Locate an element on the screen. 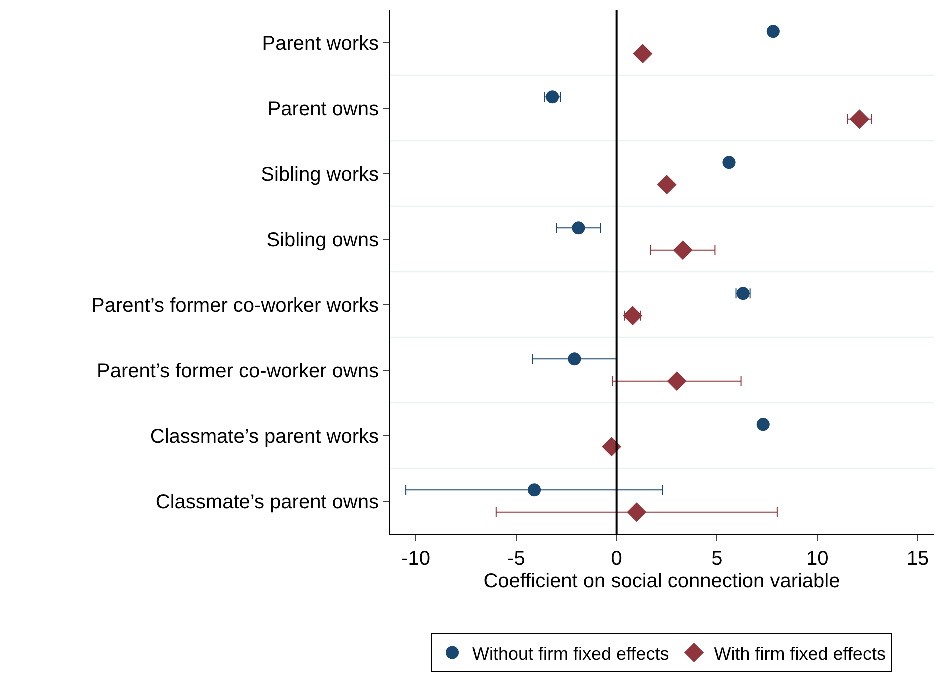 This screenshot has width=938, height=677. legend-label: Without firm fixed effects is located at coordinates (571, 654).